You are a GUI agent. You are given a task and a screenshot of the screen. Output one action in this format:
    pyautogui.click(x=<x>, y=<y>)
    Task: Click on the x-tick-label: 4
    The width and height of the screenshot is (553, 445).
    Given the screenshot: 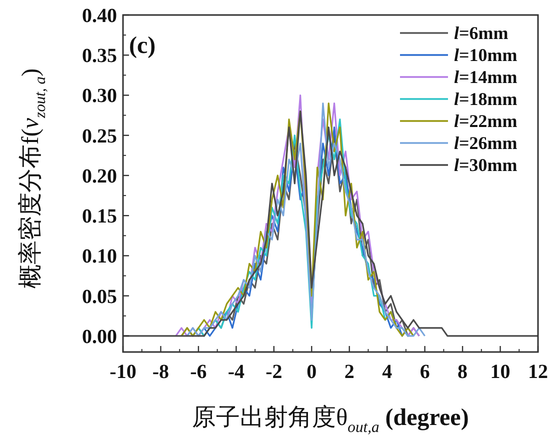 What is the action you would take?
    pyautogui.click(x=387, y=372)
    